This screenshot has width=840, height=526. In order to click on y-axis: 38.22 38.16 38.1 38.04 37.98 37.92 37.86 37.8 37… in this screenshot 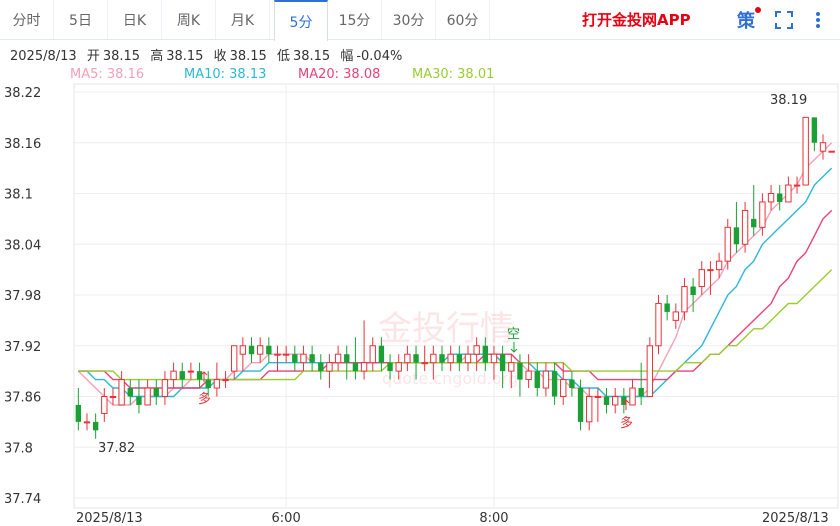, I will do `click(22, 296)`.